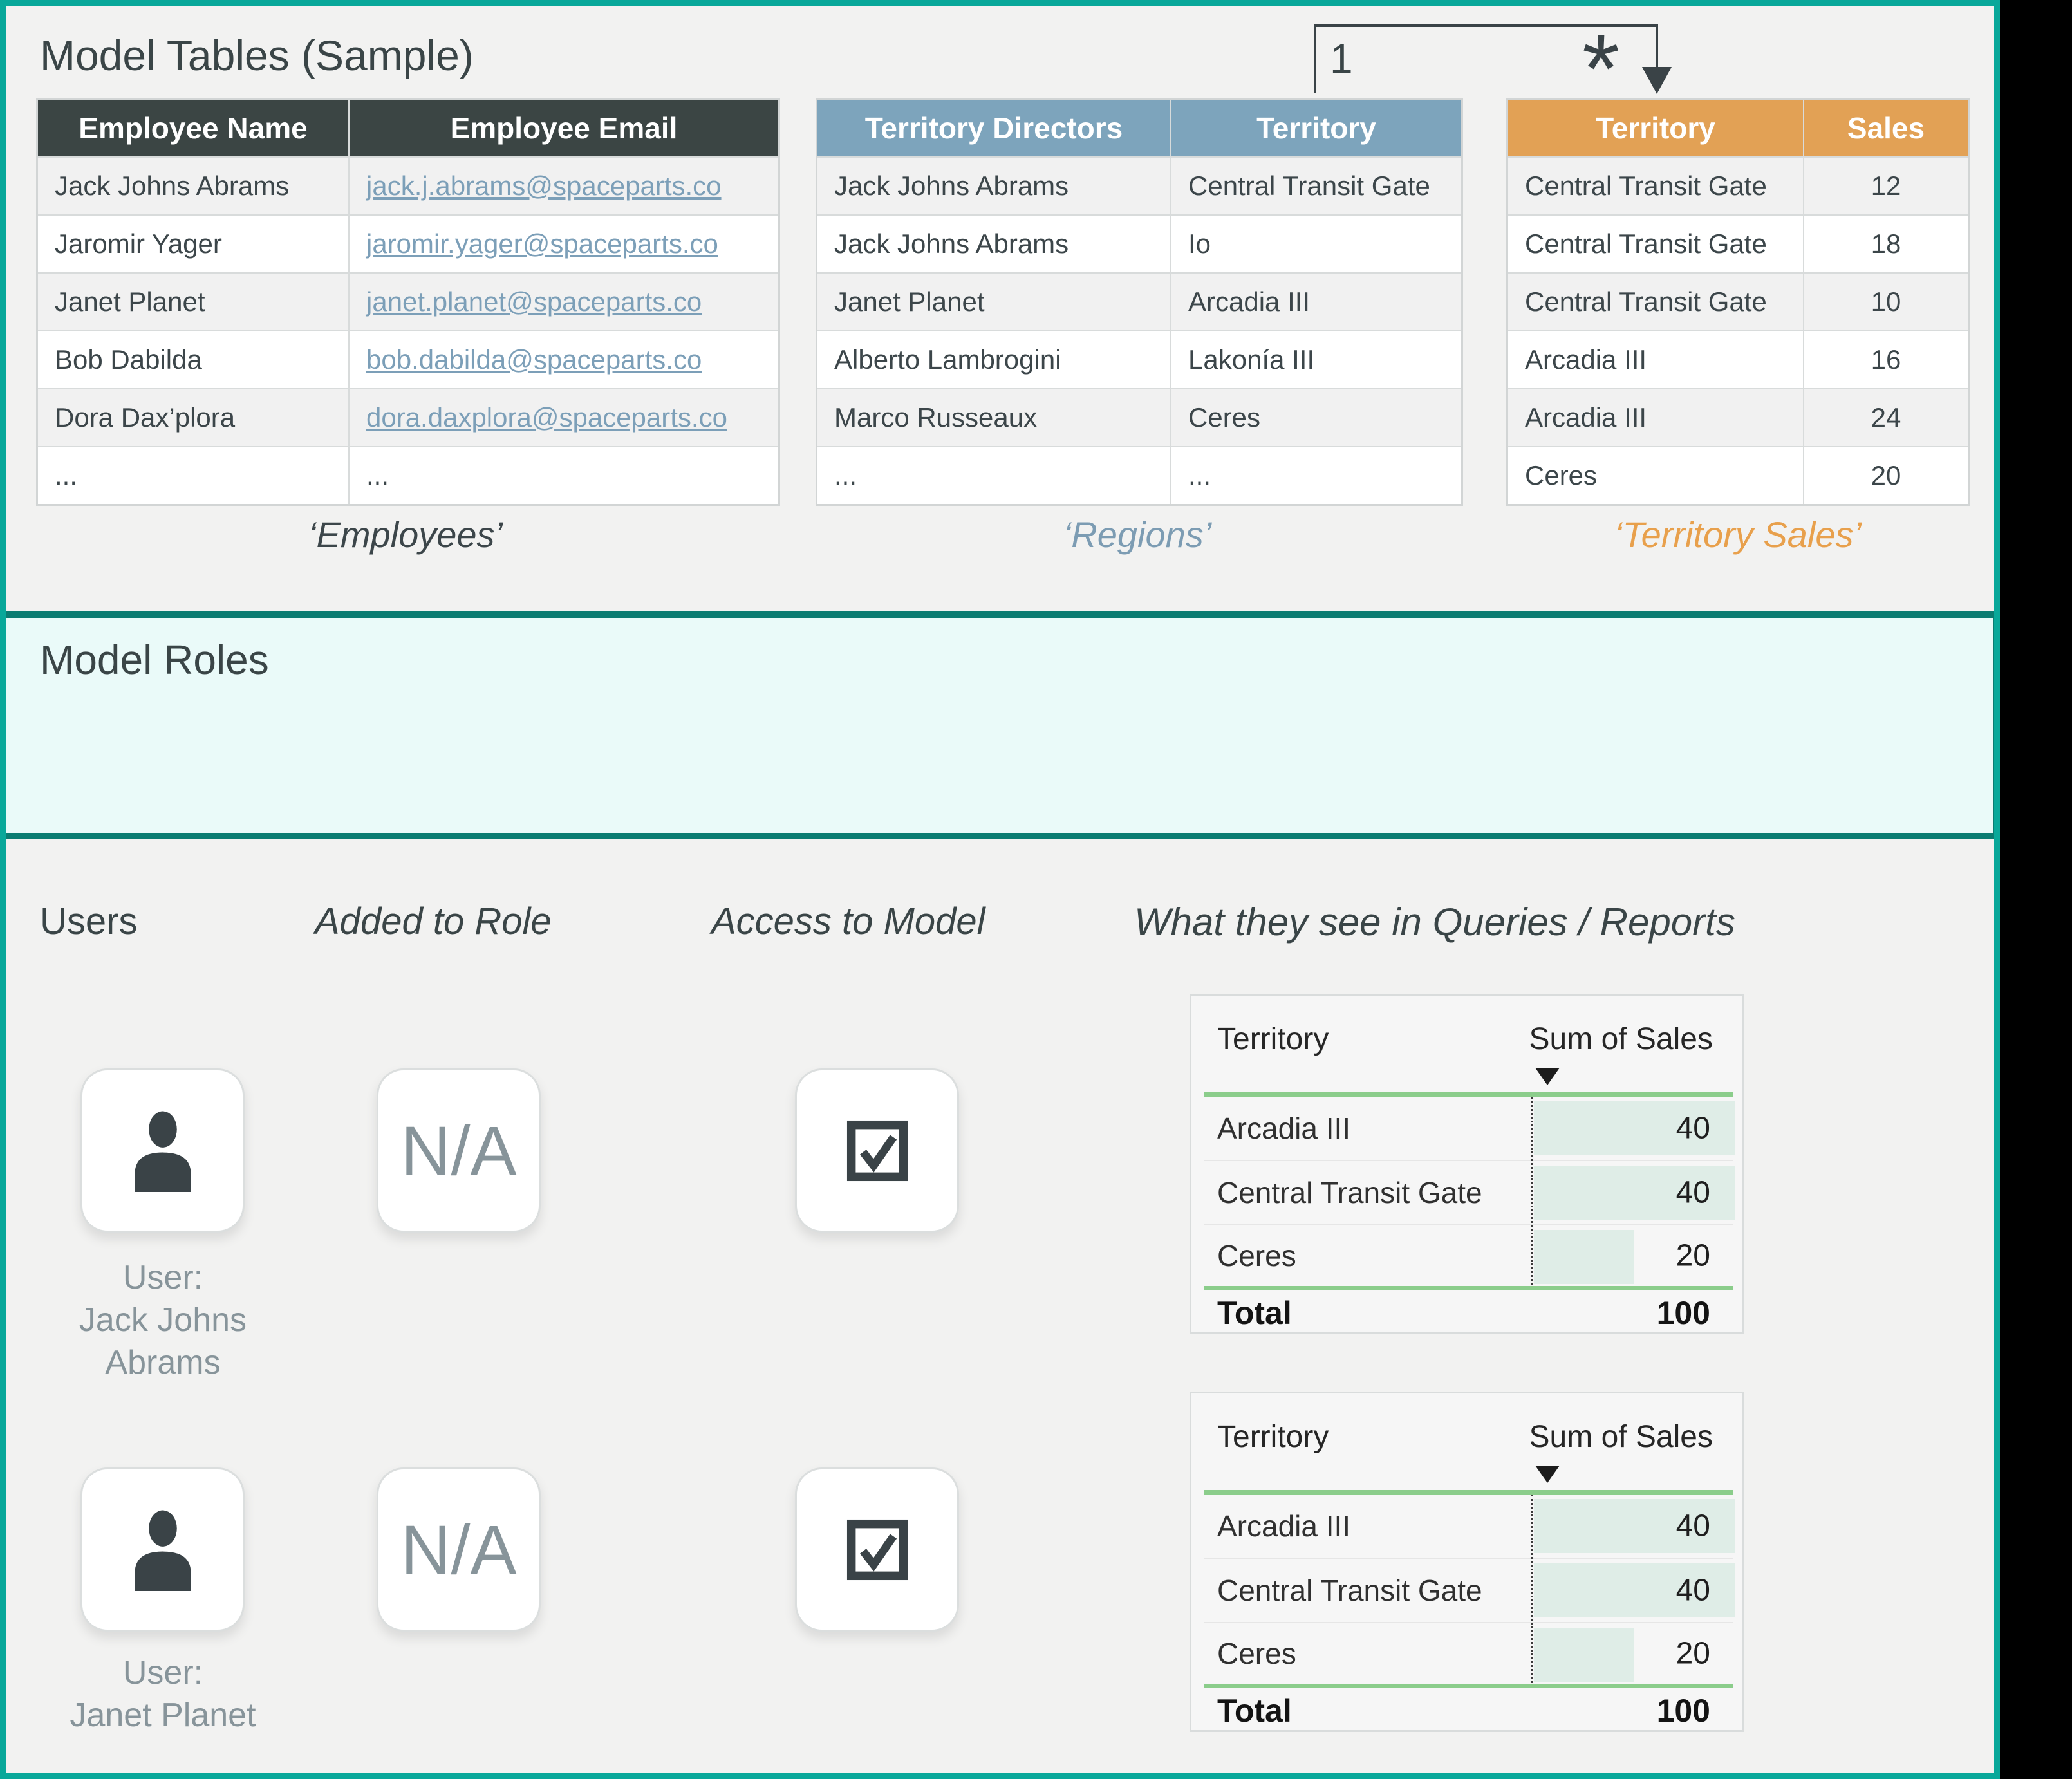 The height and width of the screenshot is (1779, 2072). Describe the element at coordinates (154, 660) in the screenshot. I see `section-title-model-roles: Model Roles` at that location.